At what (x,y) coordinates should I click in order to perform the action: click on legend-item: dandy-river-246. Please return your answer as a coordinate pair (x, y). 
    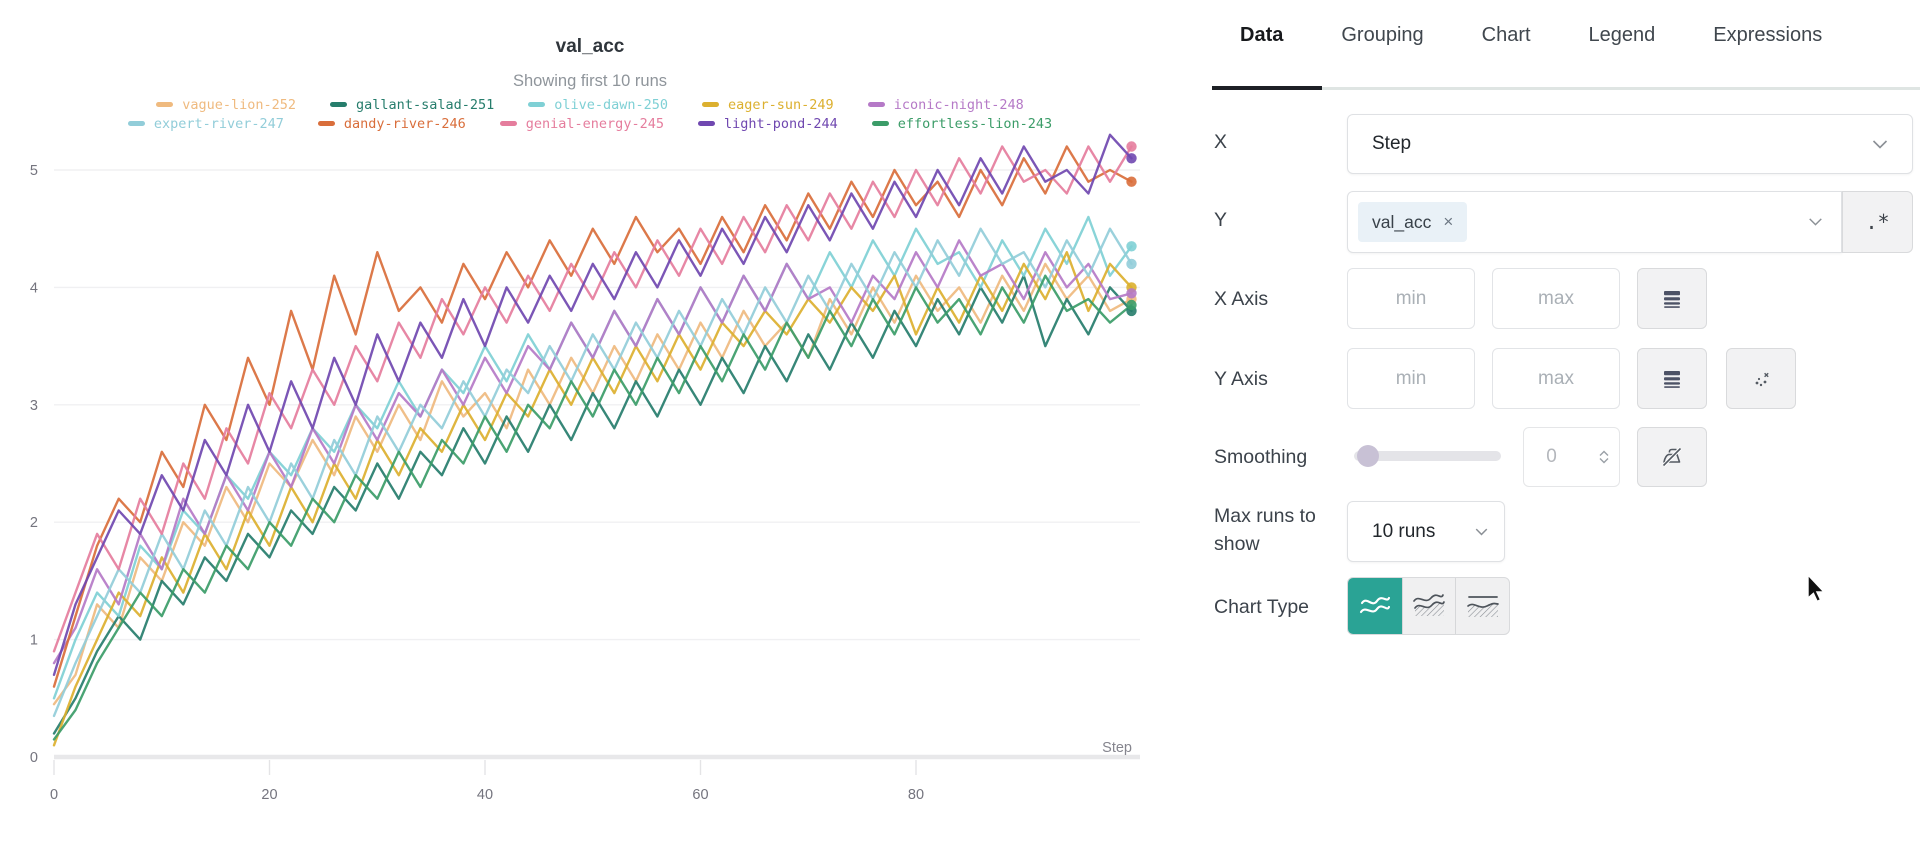
    Looking at the image, I should click on (391, 123).